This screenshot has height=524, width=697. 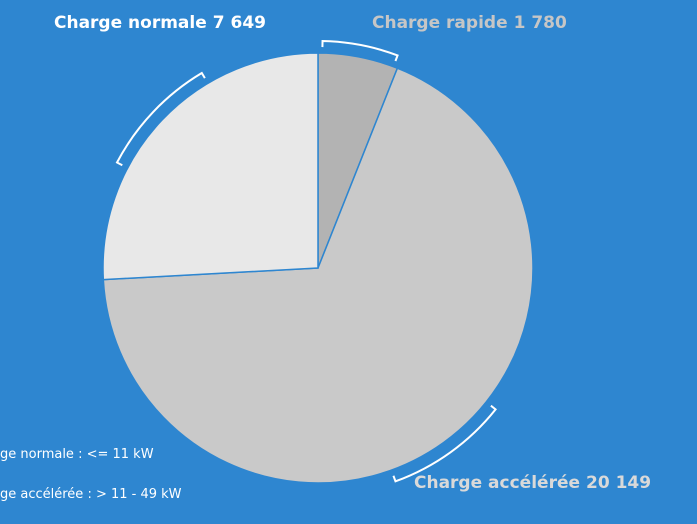 I want to click on slice-label-name: Charge accélérée, so click(x=497, y=483).